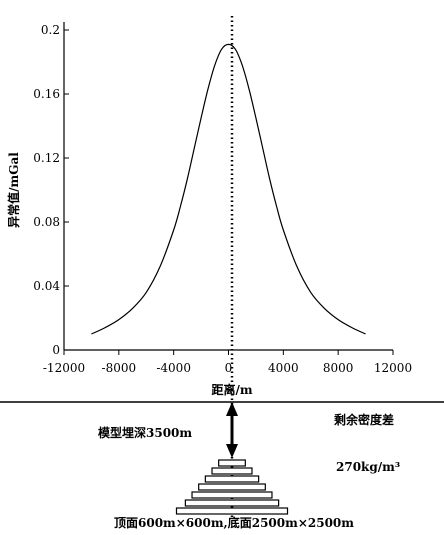  I want to click on x-ticks: -12000 -8000 -4000 0 4000 8000 12000, so click(227, 362).